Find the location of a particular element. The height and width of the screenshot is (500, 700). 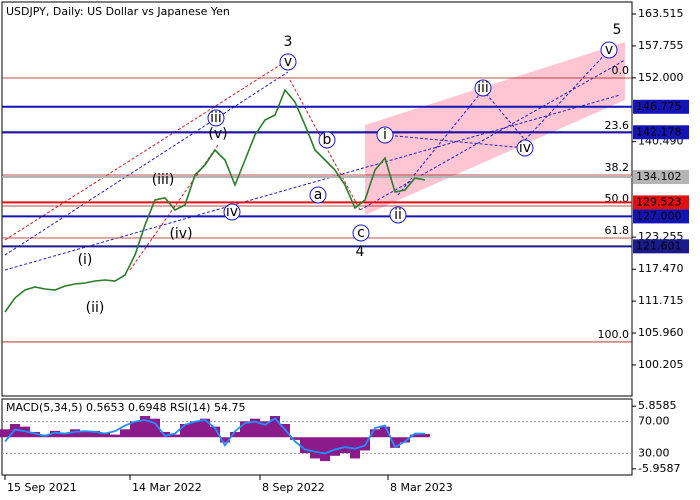

level-label: 134.102 is located at coordinates (659, 176).